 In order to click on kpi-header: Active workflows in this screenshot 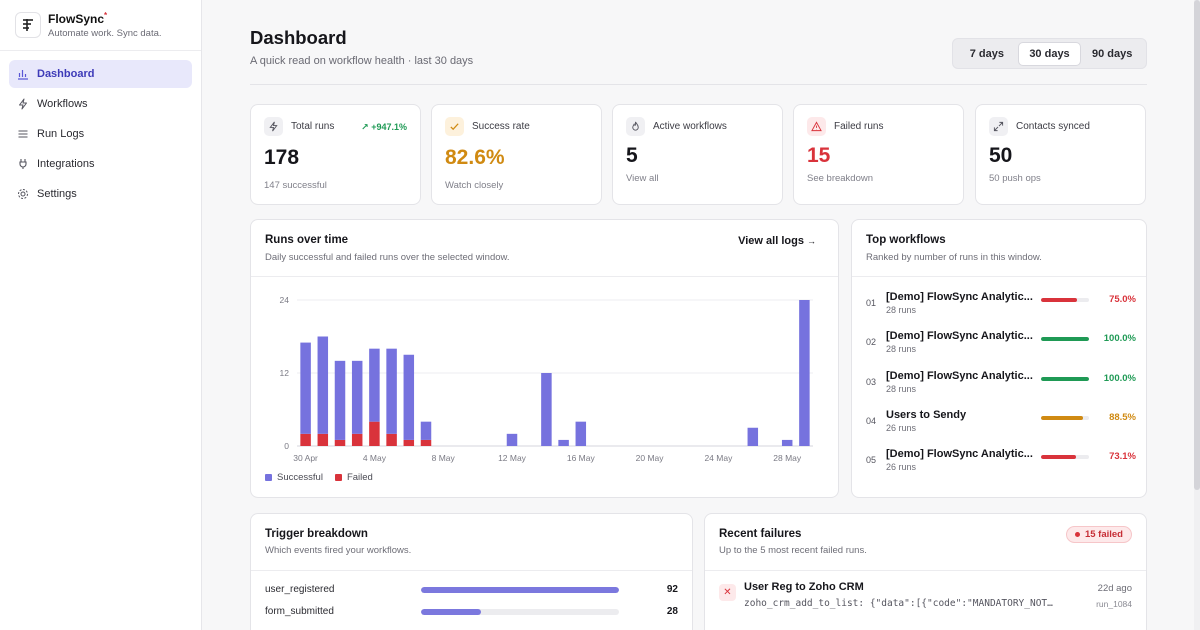, I will do `click(676, 126)`.